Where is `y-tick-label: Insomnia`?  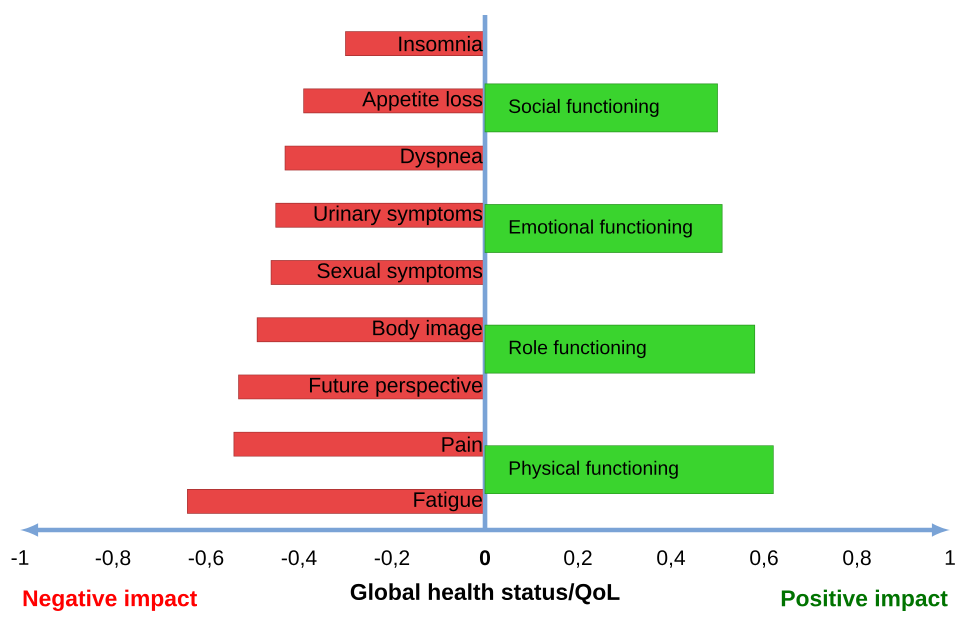 y-tick-label: Insomnia is located at coordinates (441, 44).